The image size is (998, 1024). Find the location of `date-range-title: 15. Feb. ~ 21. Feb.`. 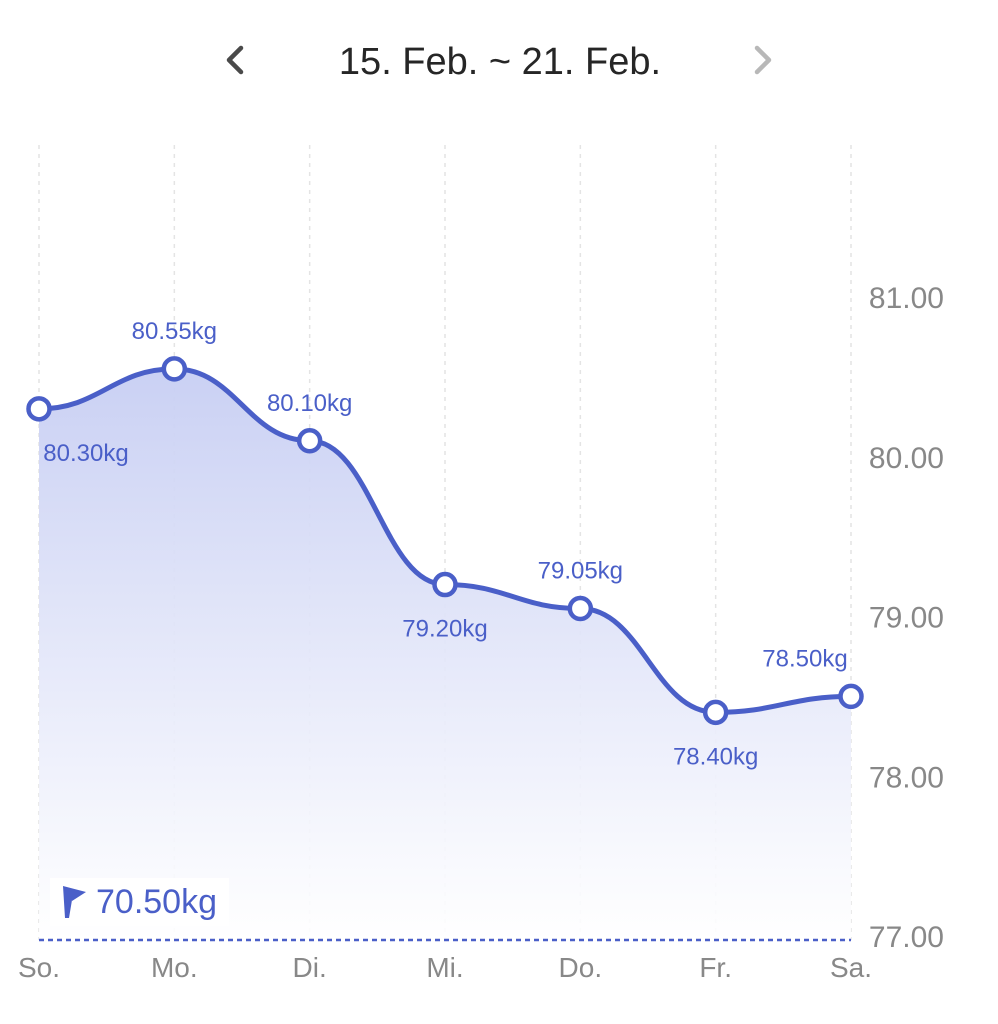

date-range-title: 15. Feb. ~ 21. Feb. is located at coordinates (500, 62).